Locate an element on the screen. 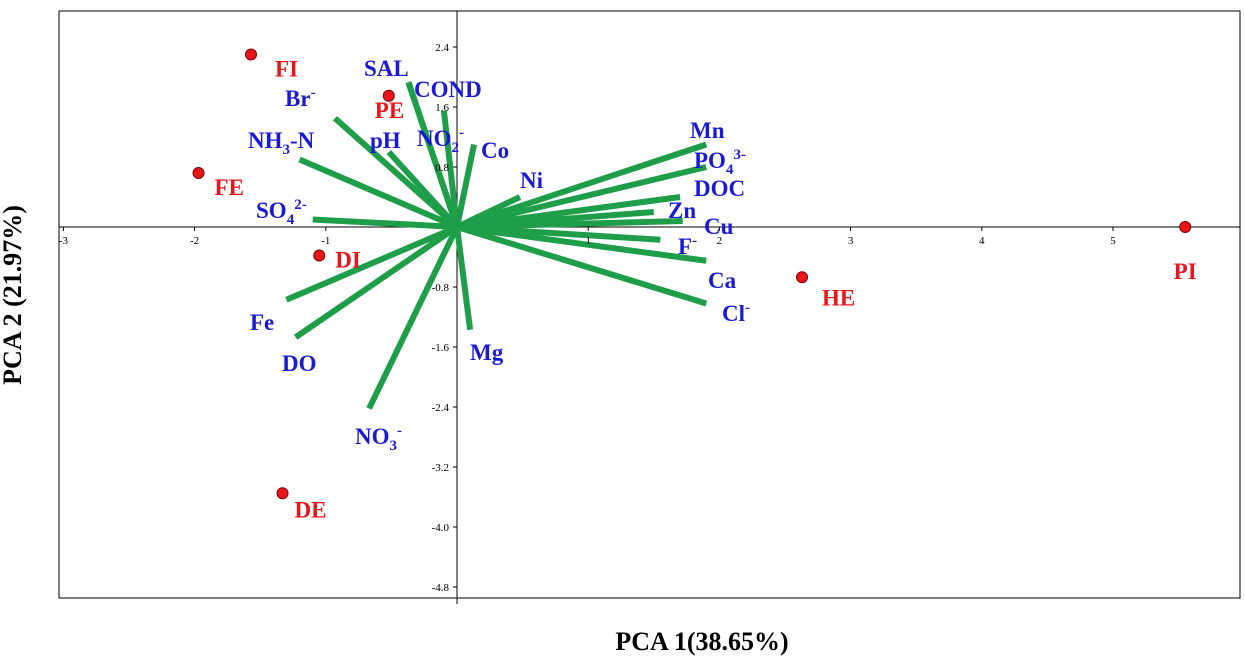 The width and height of the screenshot is (1245, 660). variable-label-no3: NO3- is located at coordinates (378, 438).